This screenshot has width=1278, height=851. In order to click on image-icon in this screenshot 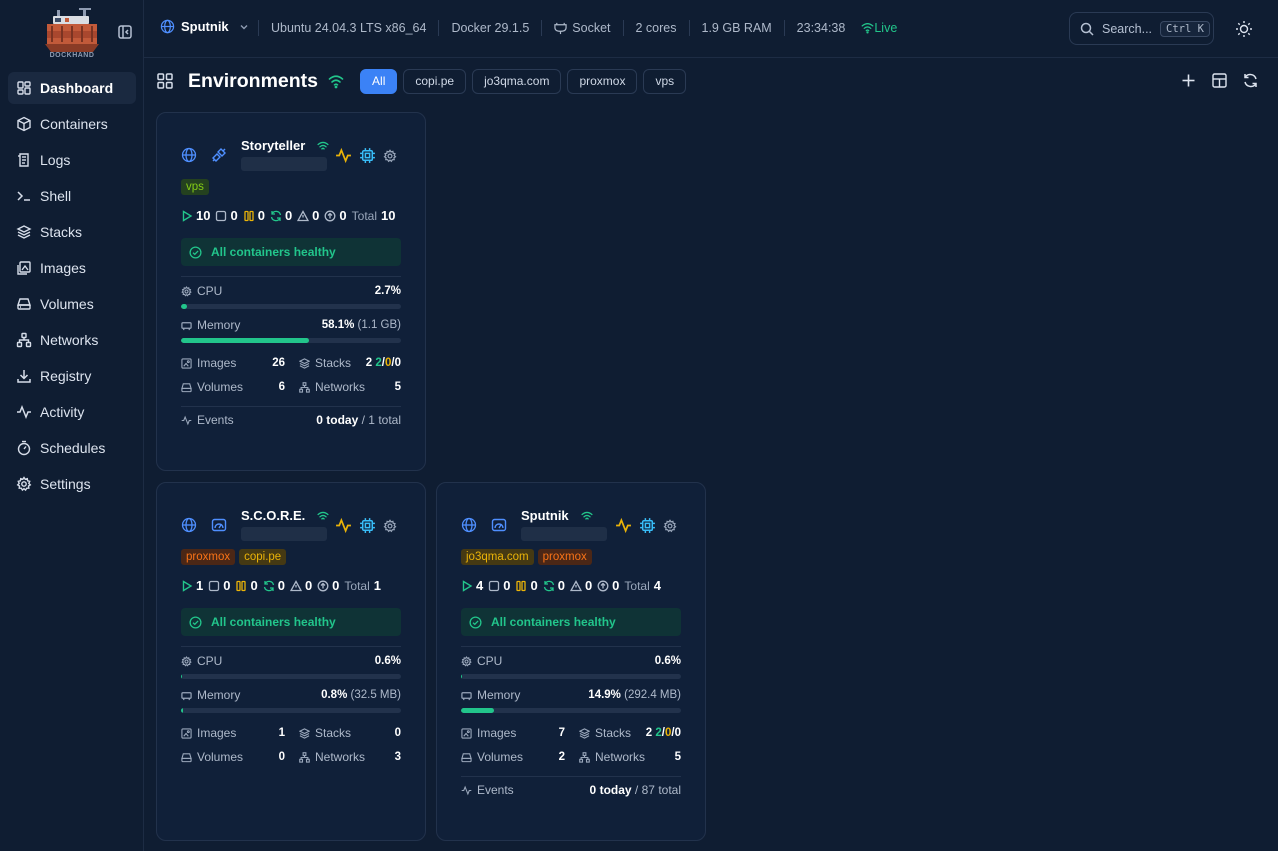, I will do `click(186, 363)`.